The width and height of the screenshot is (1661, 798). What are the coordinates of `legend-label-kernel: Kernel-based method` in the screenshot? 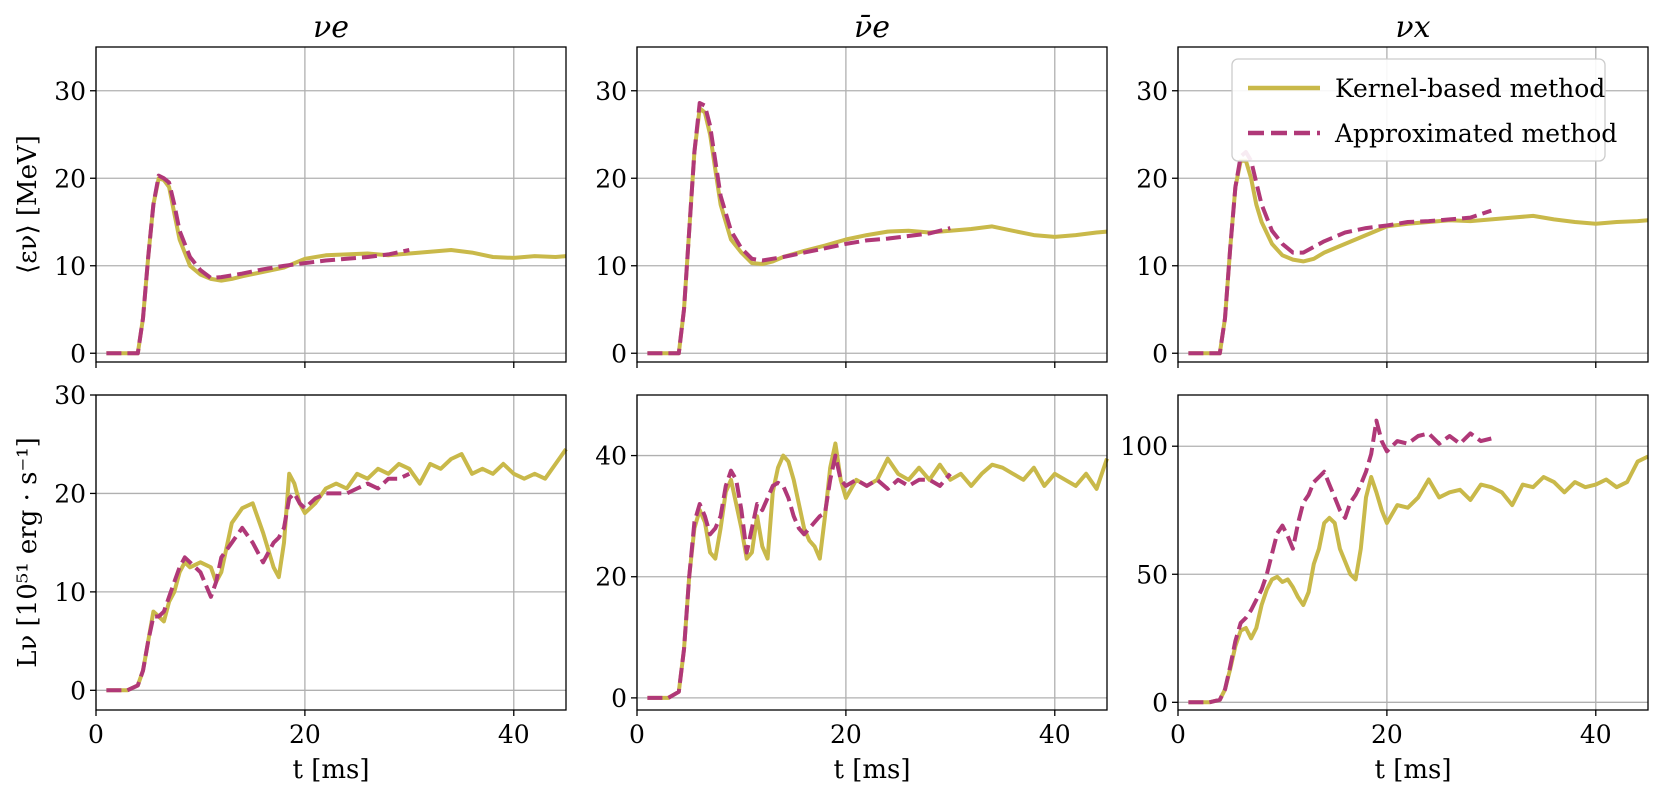 It's located at (1470, 88).